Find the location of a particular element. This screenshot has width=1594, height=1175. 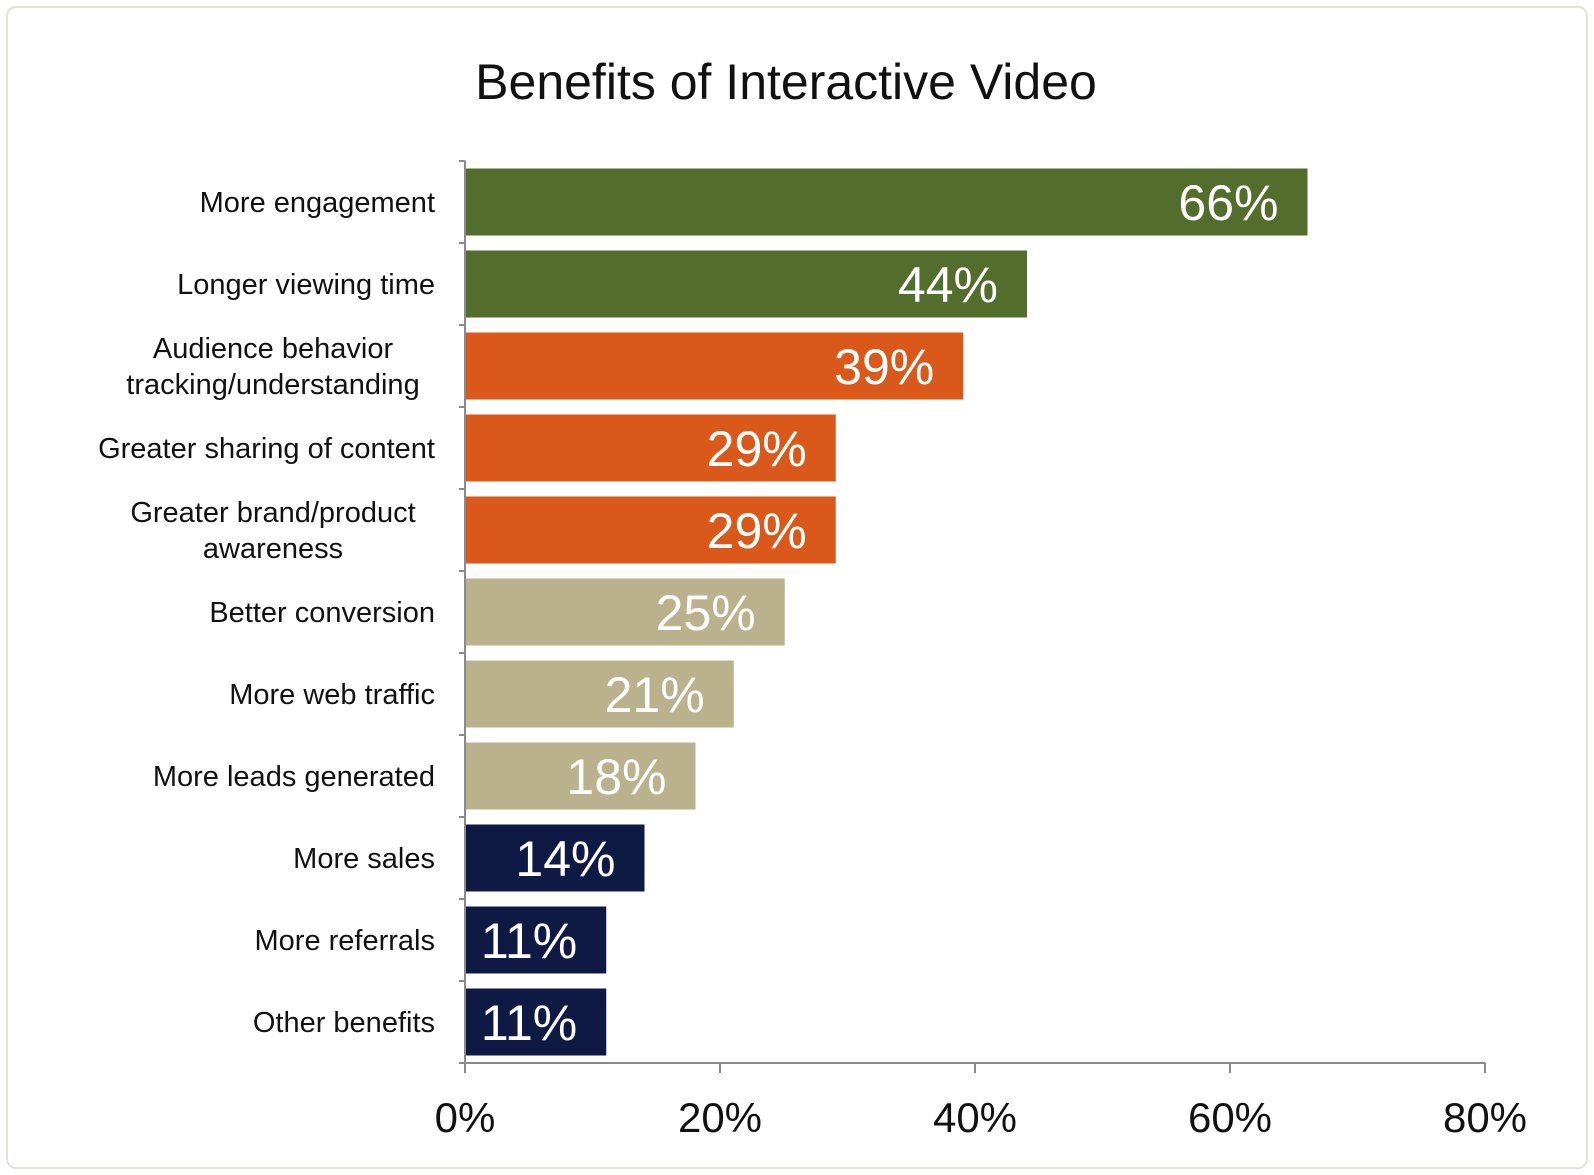

x-tick-label-3: 60% is located at coordinates (1230, 1117).